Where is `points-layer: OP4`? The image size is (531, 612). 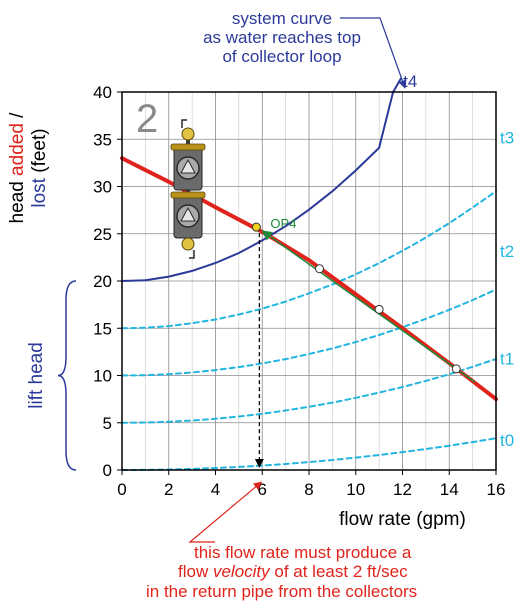 points-layer: OP4 is located at coordinates (356, 295).